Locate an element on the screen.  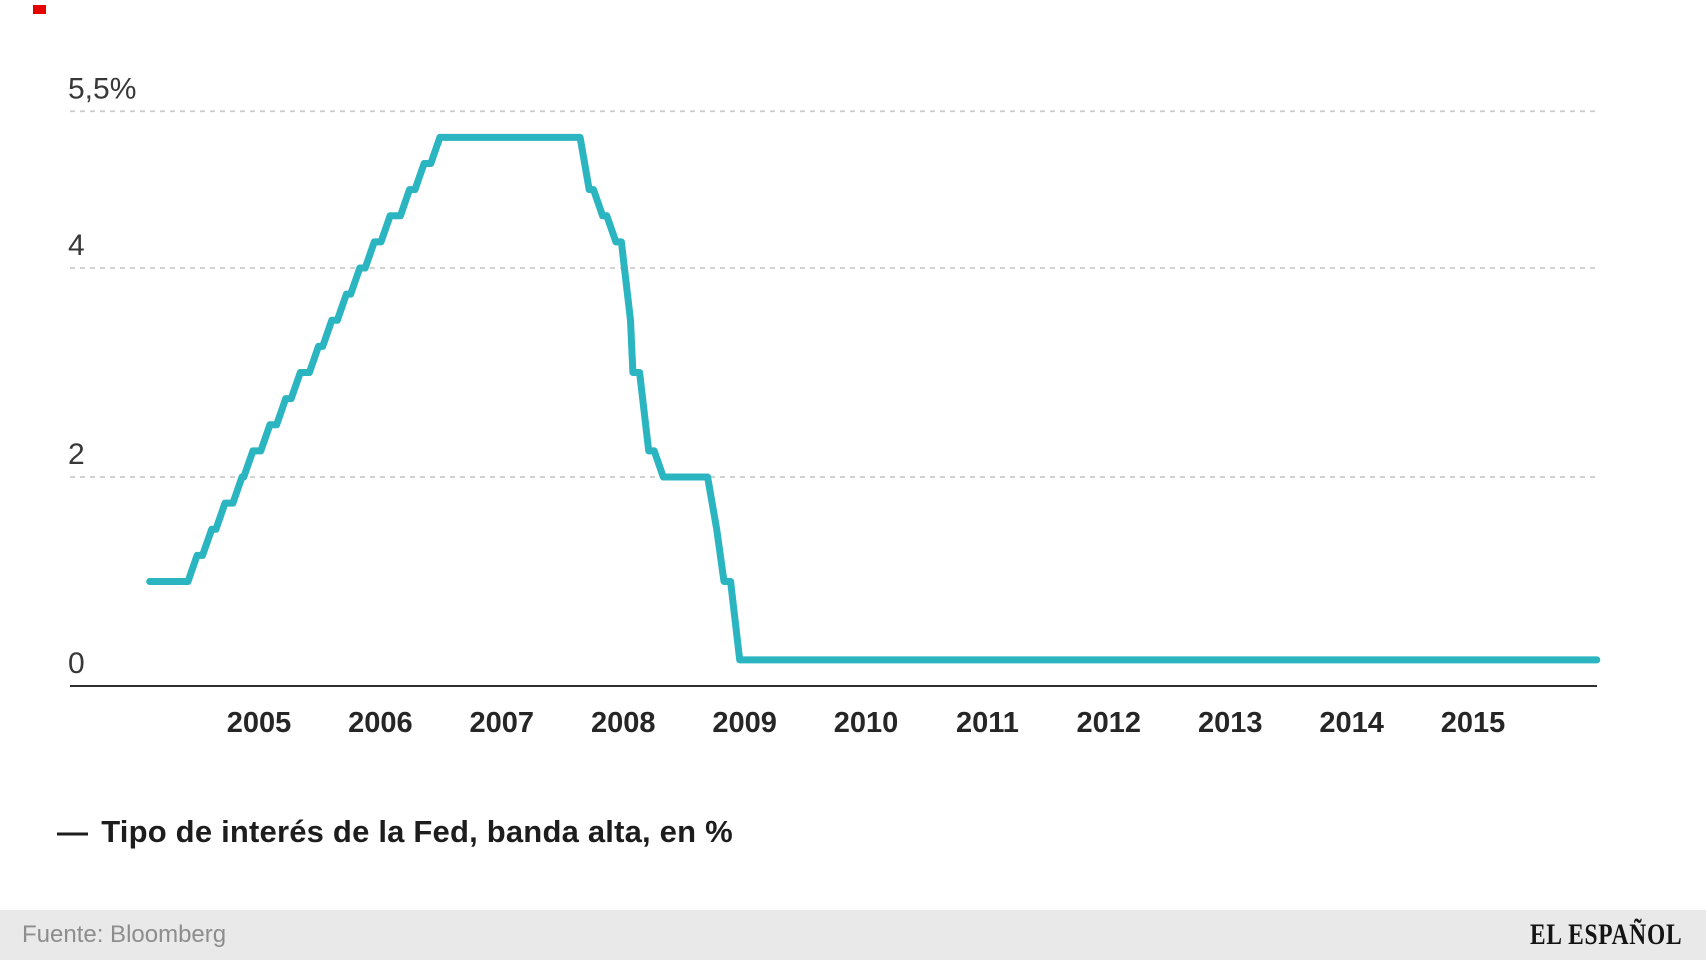
x-axis-tick-label: 2009 is located at coordinates (744, 723).